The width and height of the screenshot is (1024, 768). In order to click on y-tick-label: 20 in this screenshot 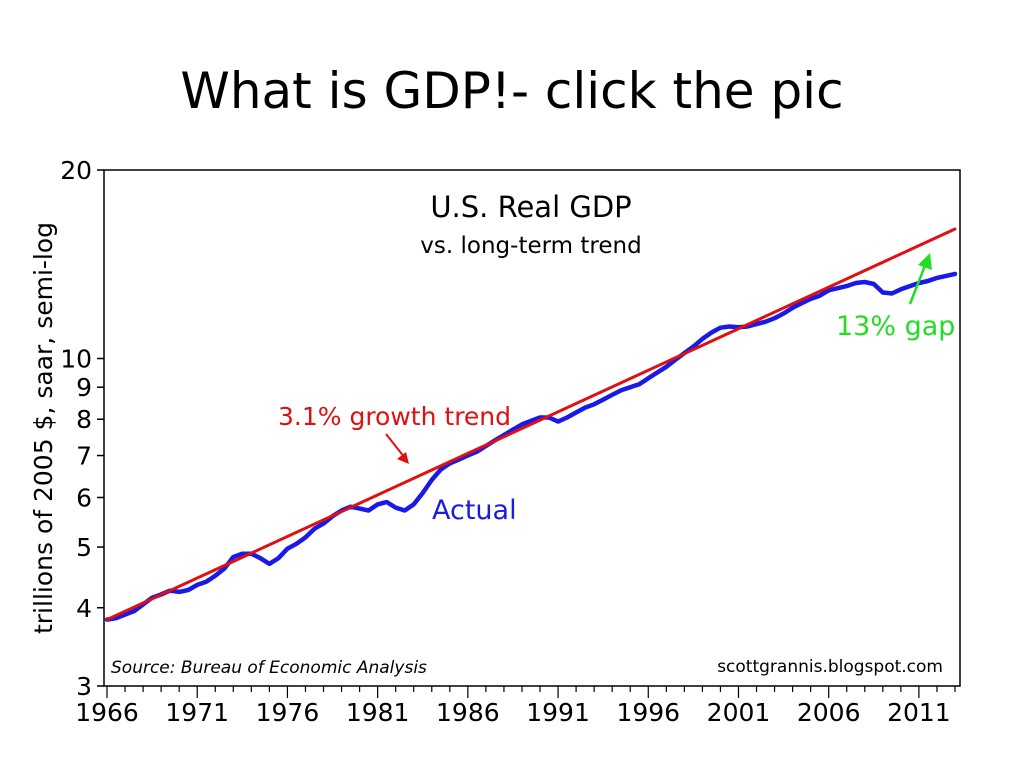, I will do `click(76, 170)`.